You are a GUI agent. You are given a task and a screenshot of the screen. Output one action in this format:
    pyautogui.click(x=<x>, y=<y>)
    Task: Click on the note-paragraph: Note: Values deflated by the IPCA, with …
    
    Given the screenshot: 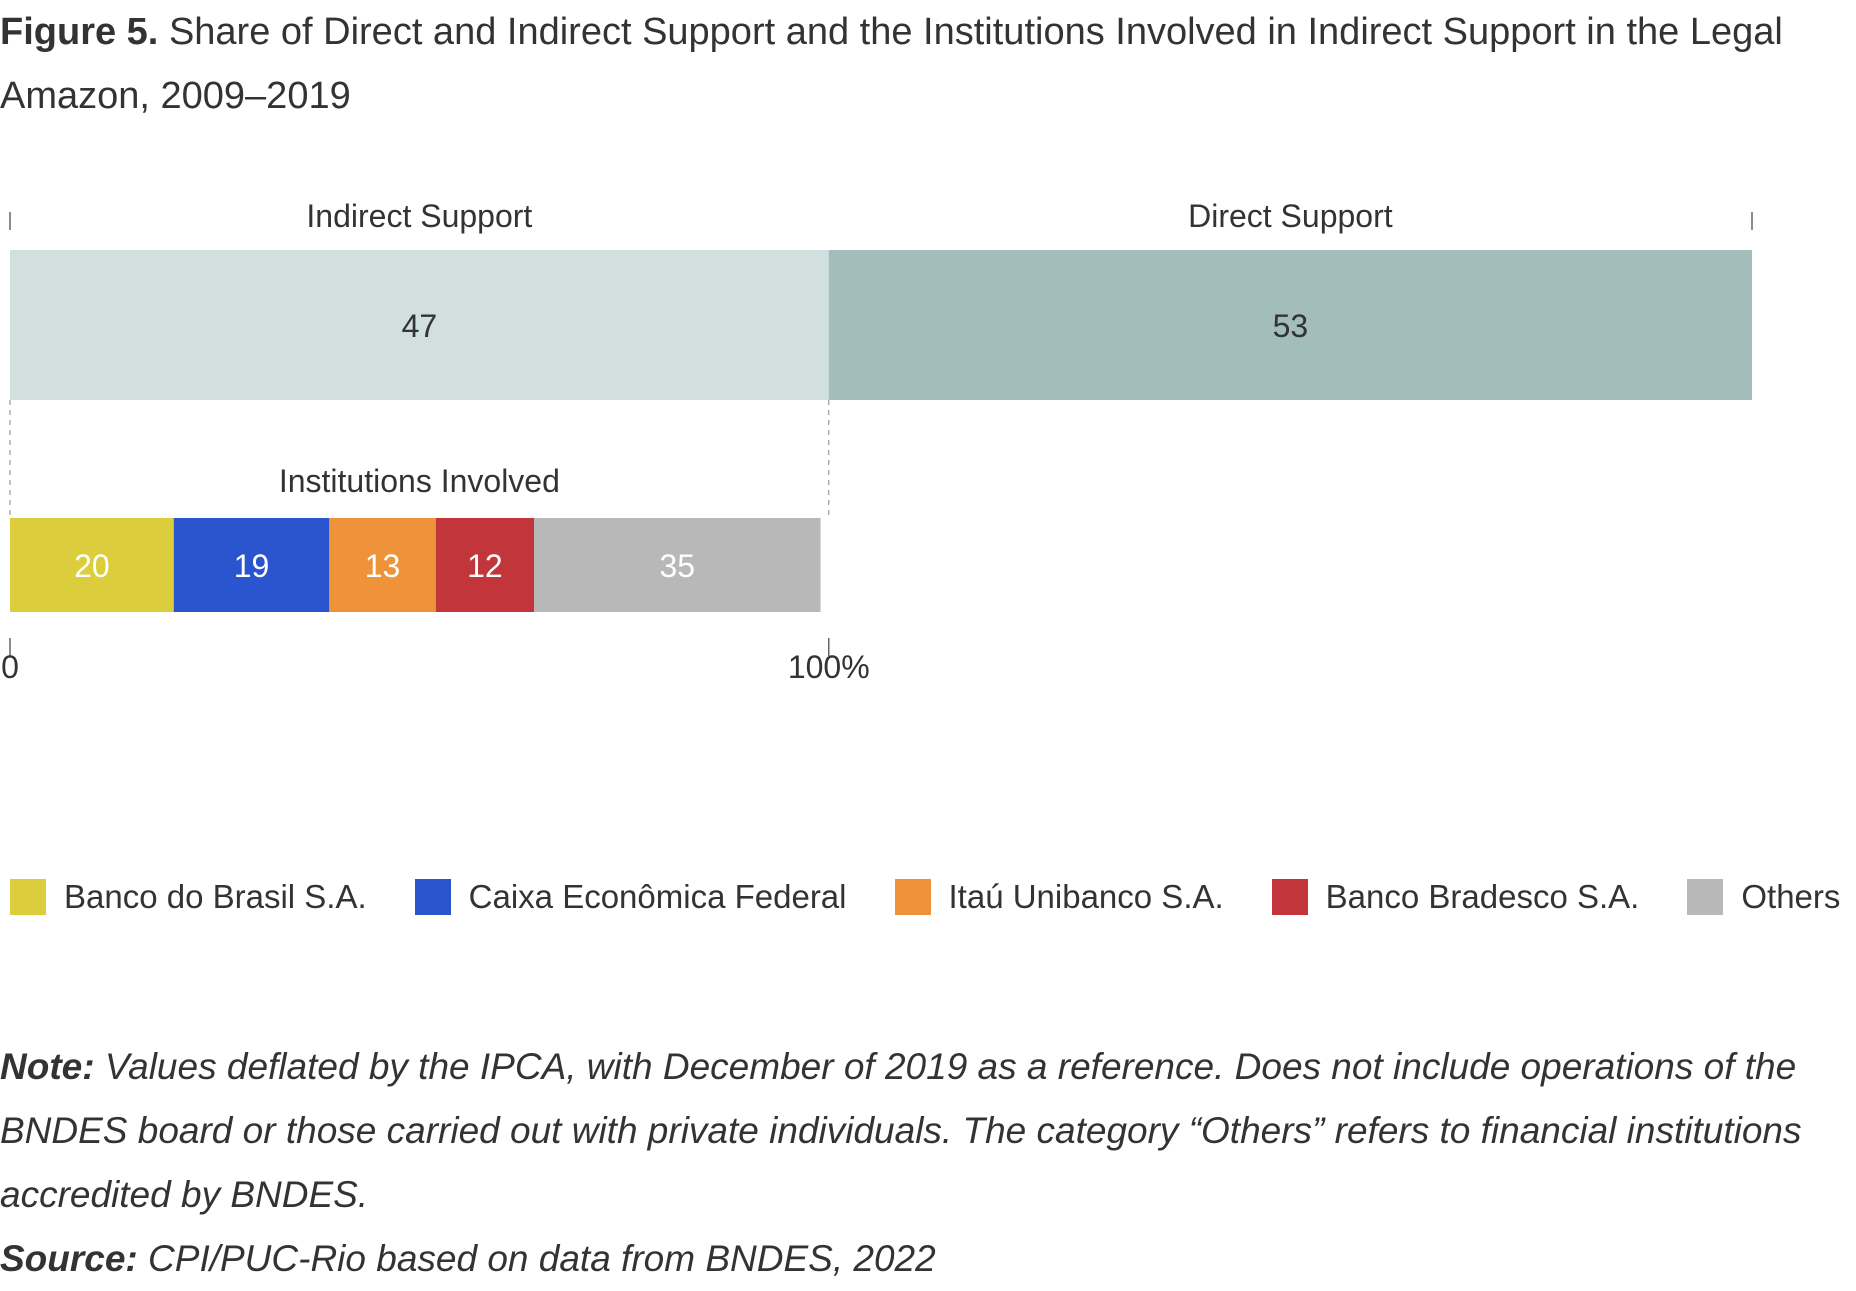 What is the action you would take?
    pyautogui.click(x=925, y=1131)
    